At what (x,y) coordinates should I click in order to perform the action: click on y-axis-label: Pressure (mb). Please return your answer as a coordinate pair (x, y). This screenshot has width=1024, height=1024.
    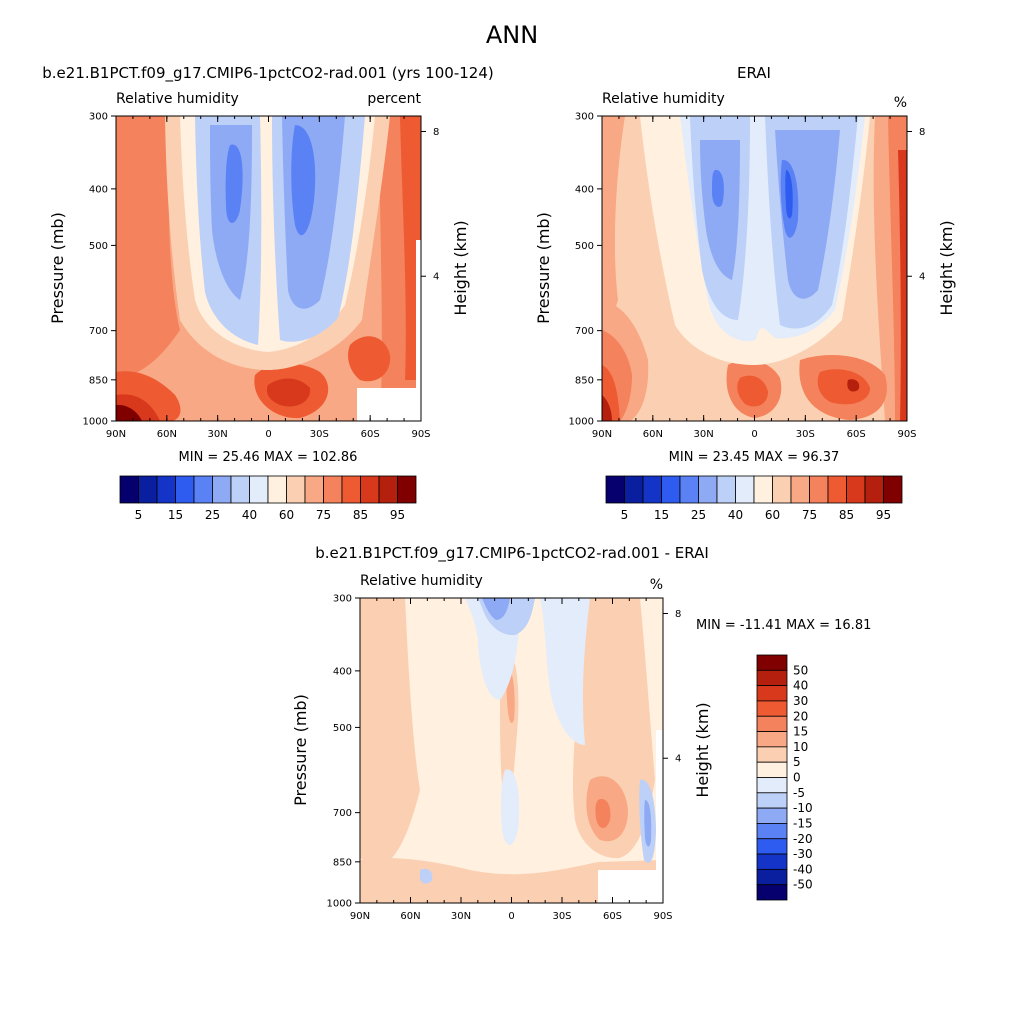
    Looking at the image, I should click on (300, 750).